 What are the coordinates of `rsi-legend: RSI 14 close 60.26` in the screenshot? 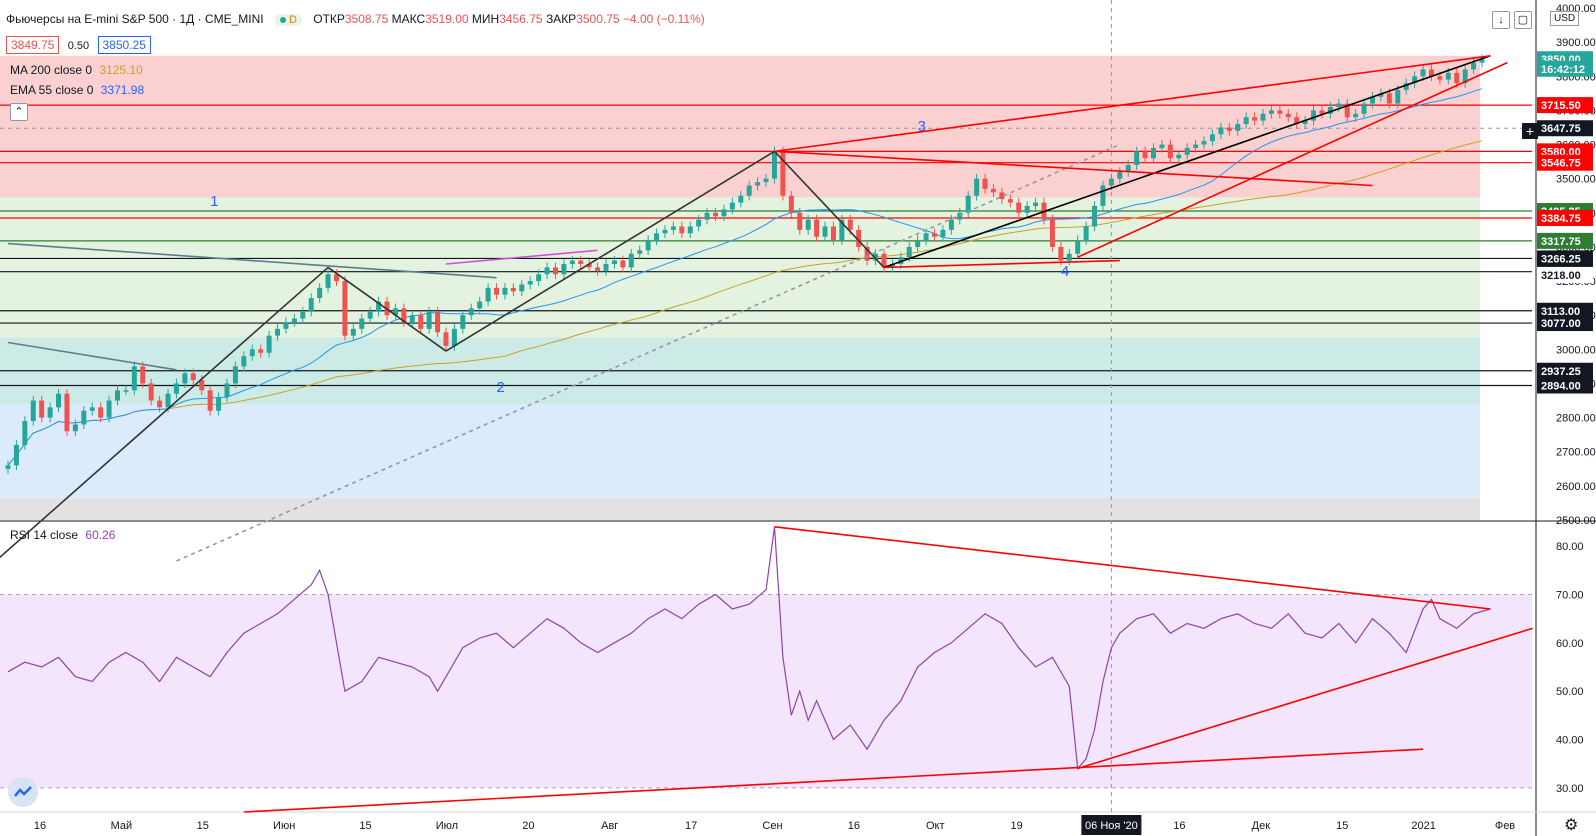 It's located at (63, 535).